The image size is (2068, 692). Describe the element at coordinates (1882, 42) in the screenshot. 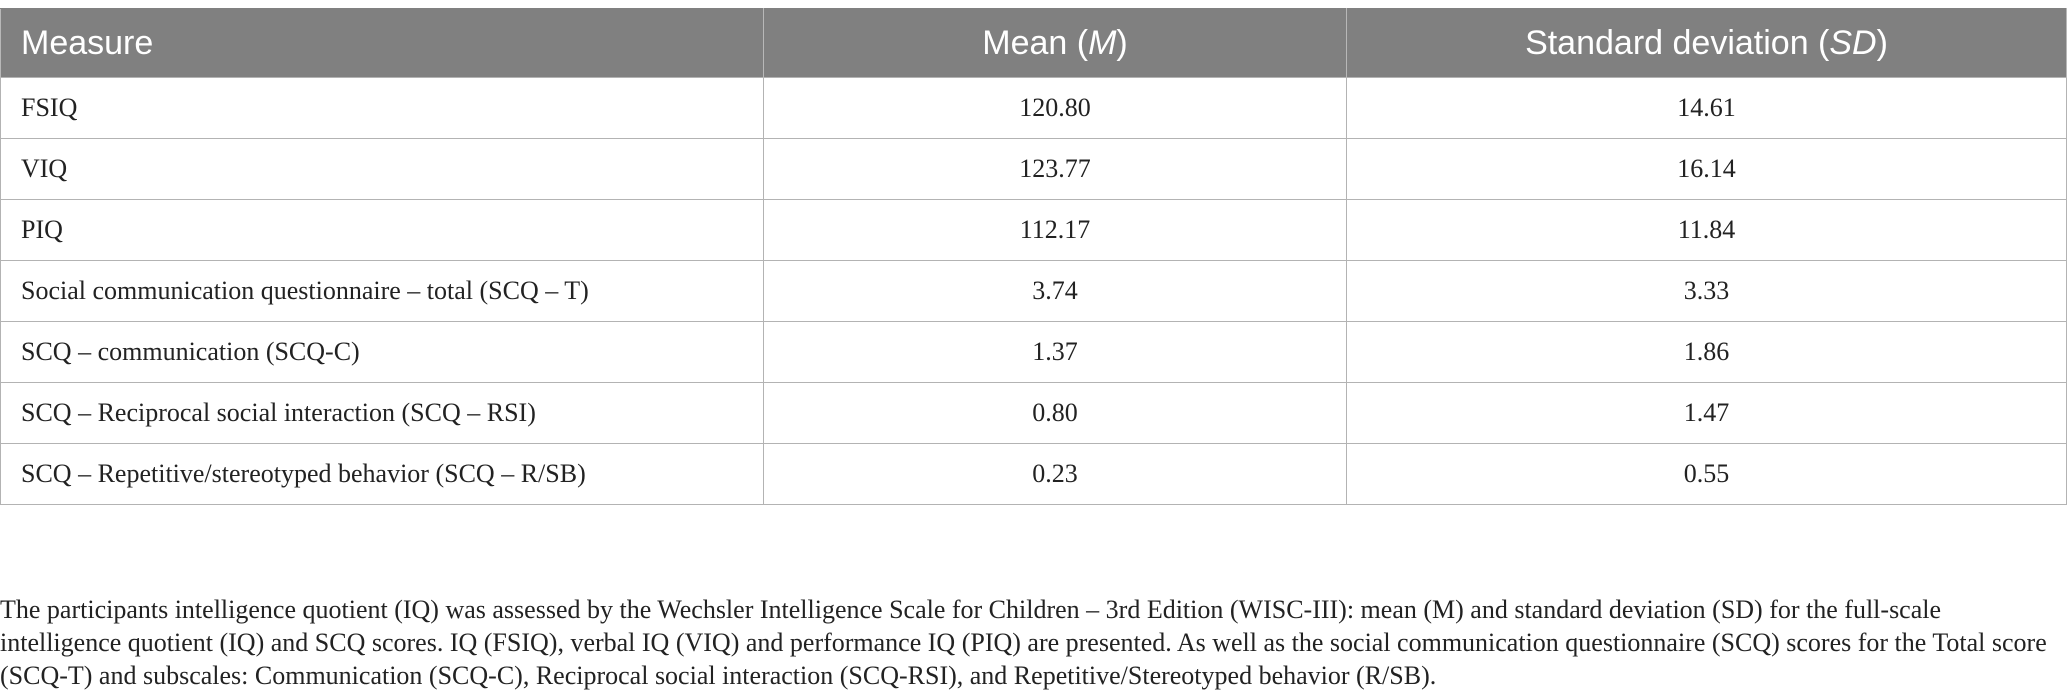

I see `header-sd-suffix: )` at that location.